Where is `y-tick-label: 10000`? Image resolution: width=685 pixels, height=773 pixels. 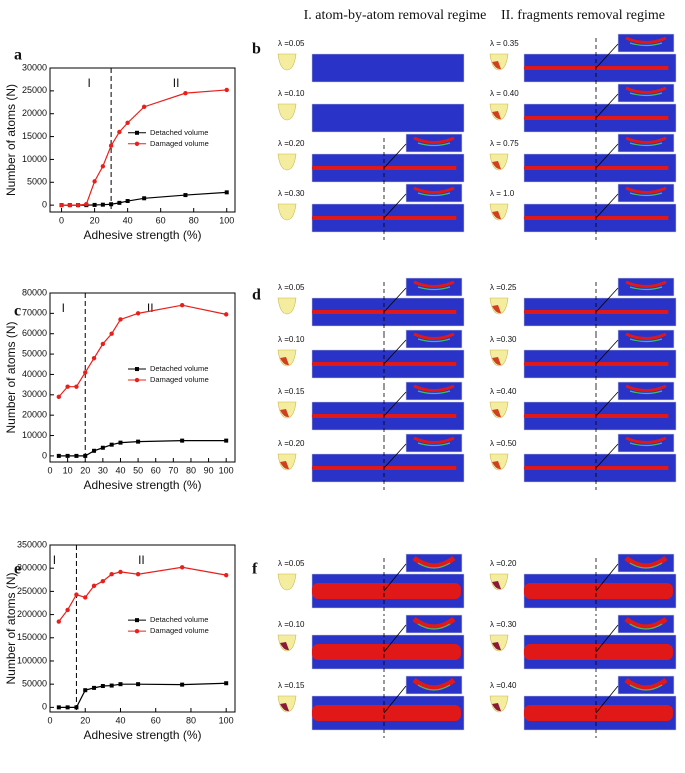 y-tick-label: 10000 is located at coordinates (34, 435).